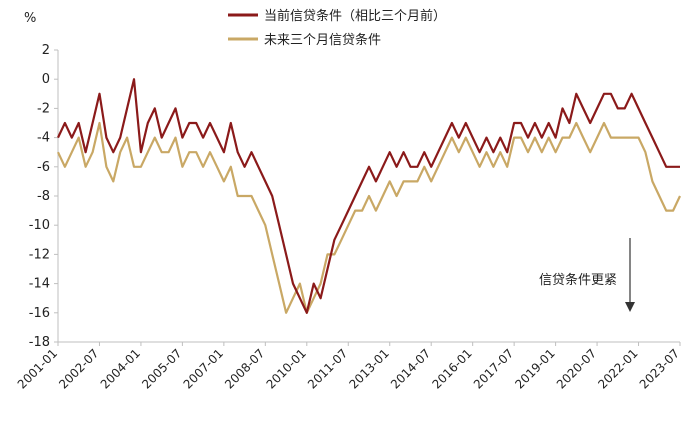  Describe the element at coordinates (451, 368) in the screenshot. I see `x-tick-label: 2016-01` at that location.